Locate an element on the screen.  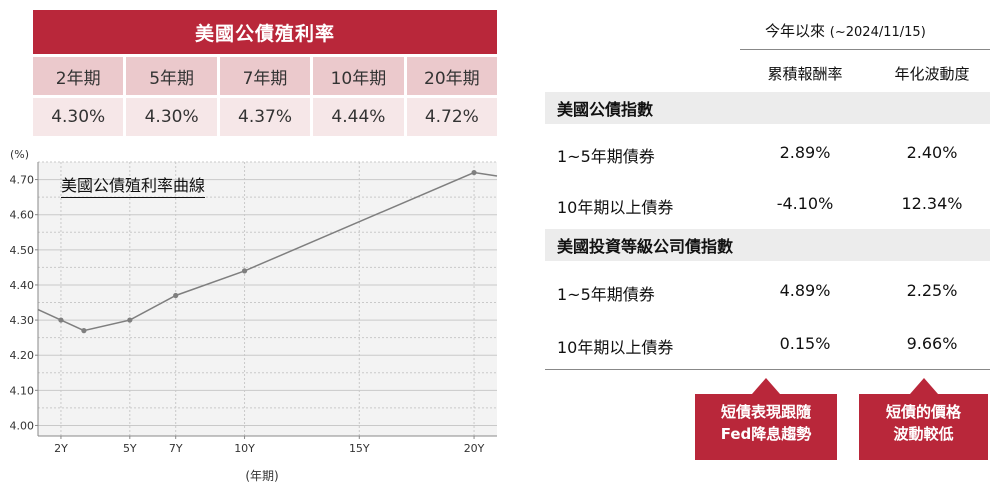
x-axis-label: (年期) is located at coordinates (261, 476).